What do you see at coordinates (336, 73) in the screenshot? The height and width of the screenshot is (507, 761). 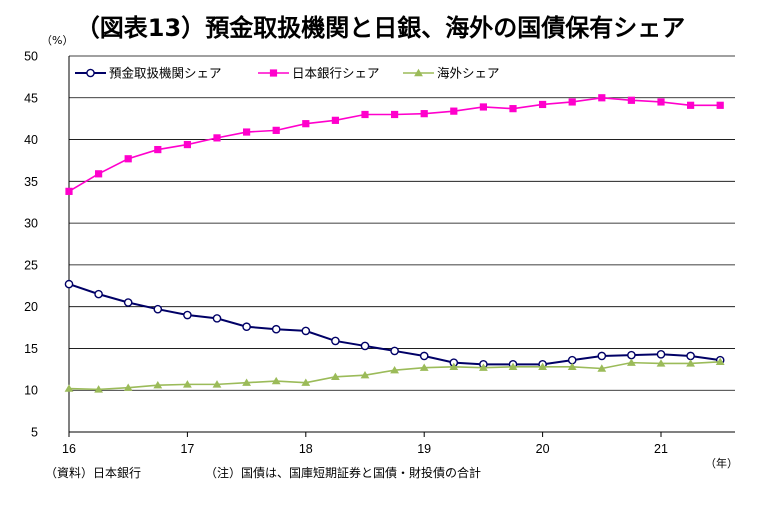 I see `legend-label-1: 日本銀行シェア` at bounding box center [336, 73].